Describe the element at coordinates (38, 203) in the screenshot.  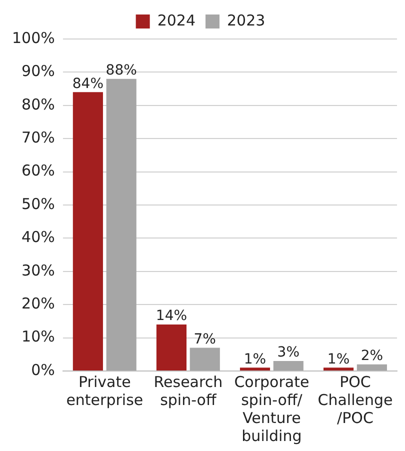
I see `y-tick-label: 50%` at that location.